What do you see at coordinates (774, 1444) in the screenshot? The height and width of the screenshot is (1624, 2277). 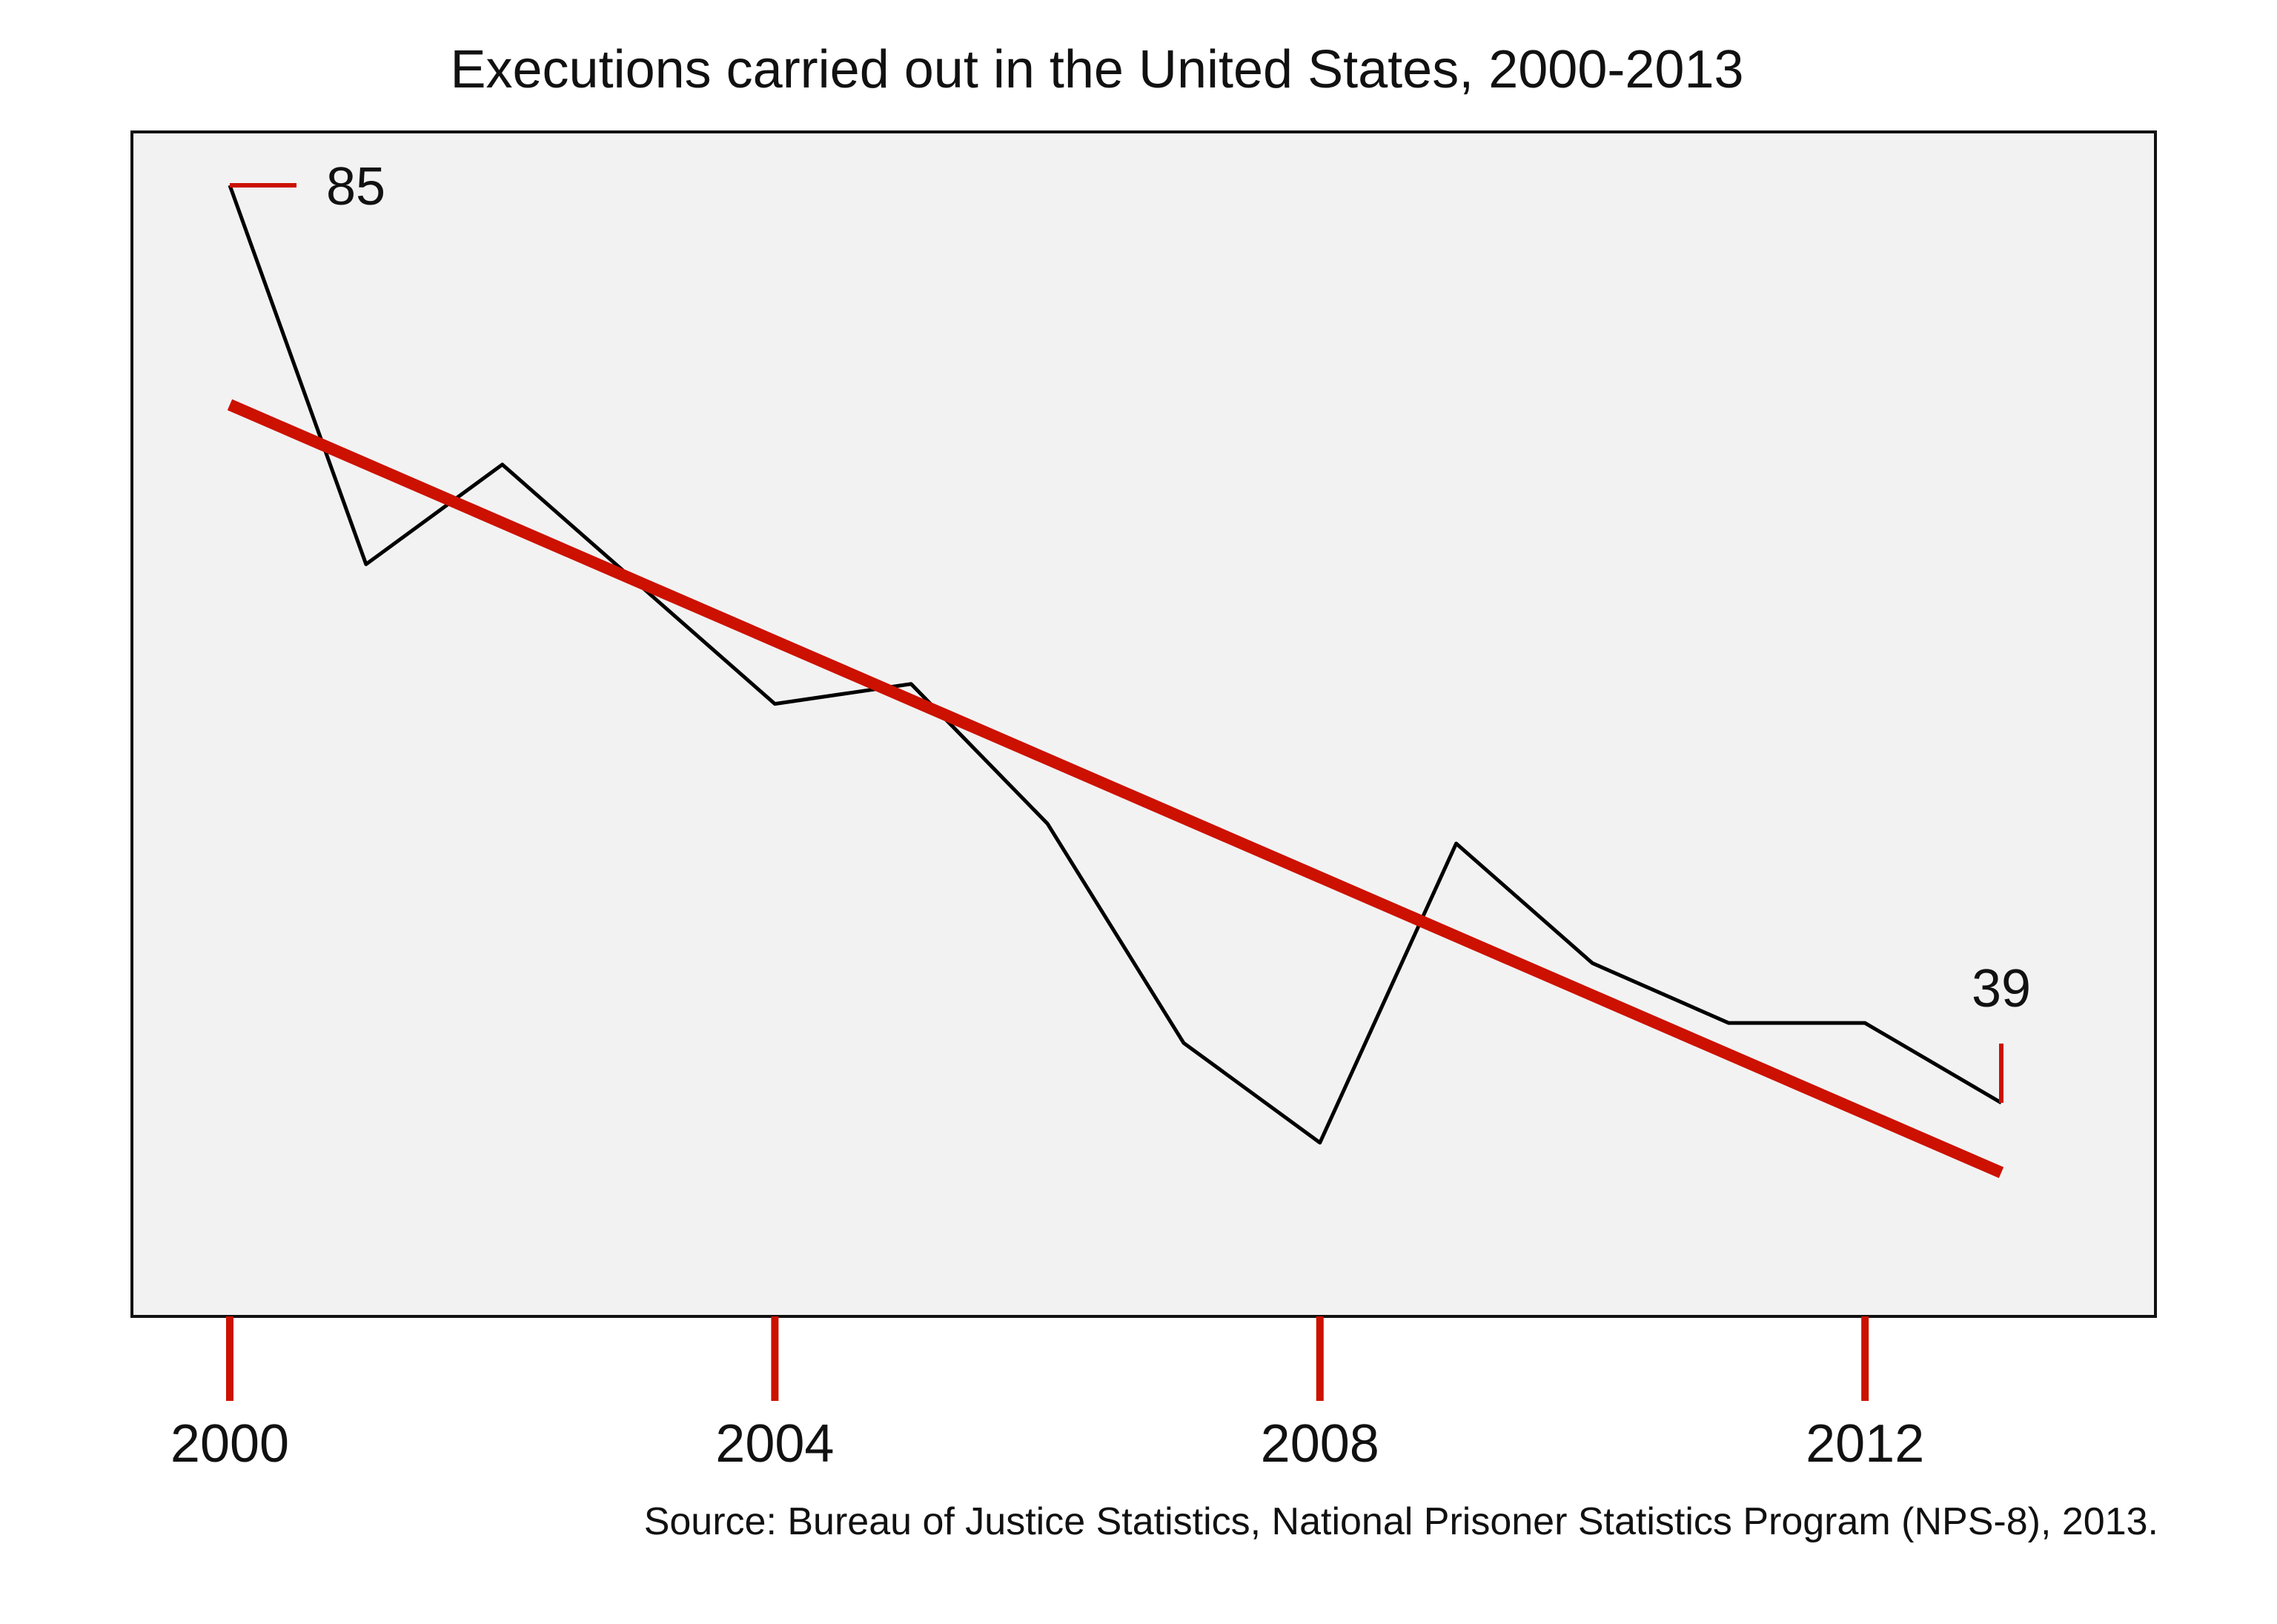 I see `x-tick-label-2004: 2004` at bounding box center [774, 1444].